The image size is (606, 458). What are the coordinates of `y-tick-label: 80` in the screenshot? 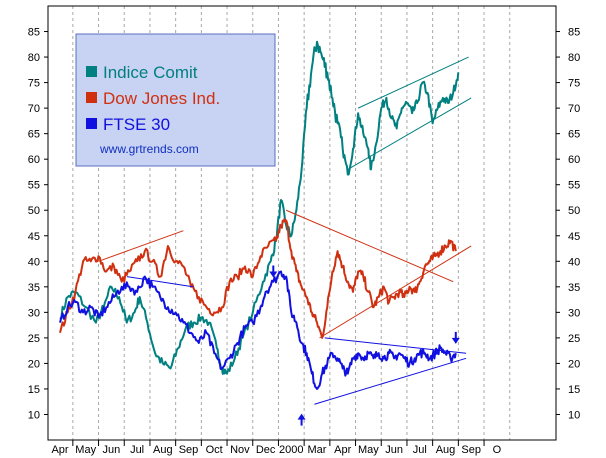 It's located at (34, 58).